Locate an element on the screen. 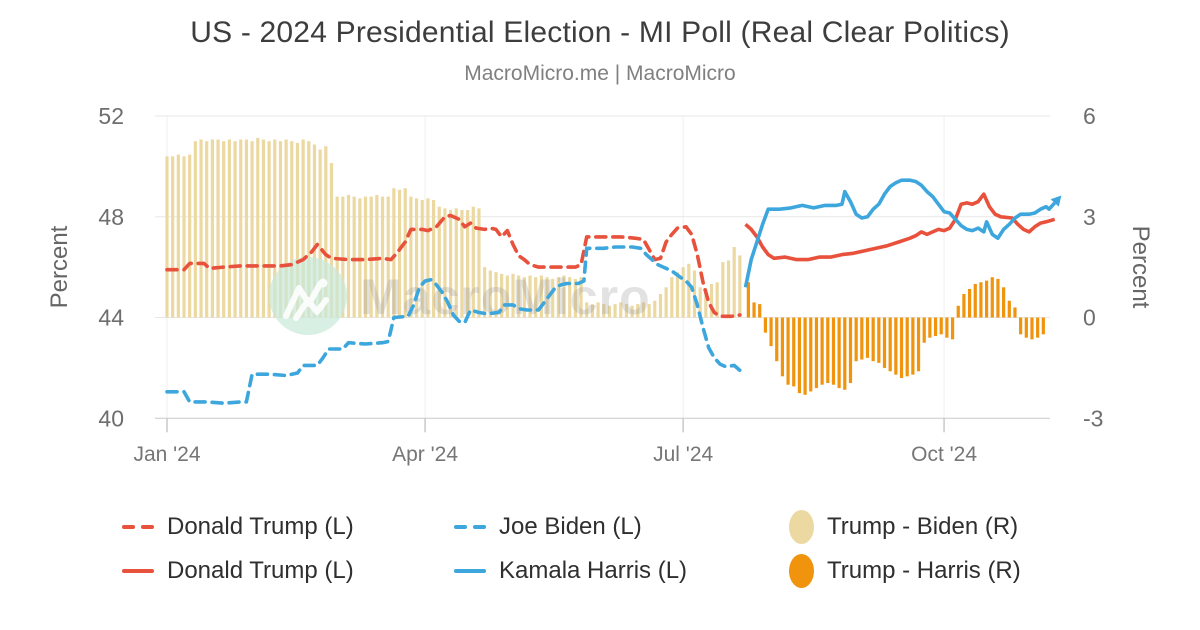 This screenshot has width=1200, height=630. line-end-arrow-icon is located at coordinates (1056, 201).